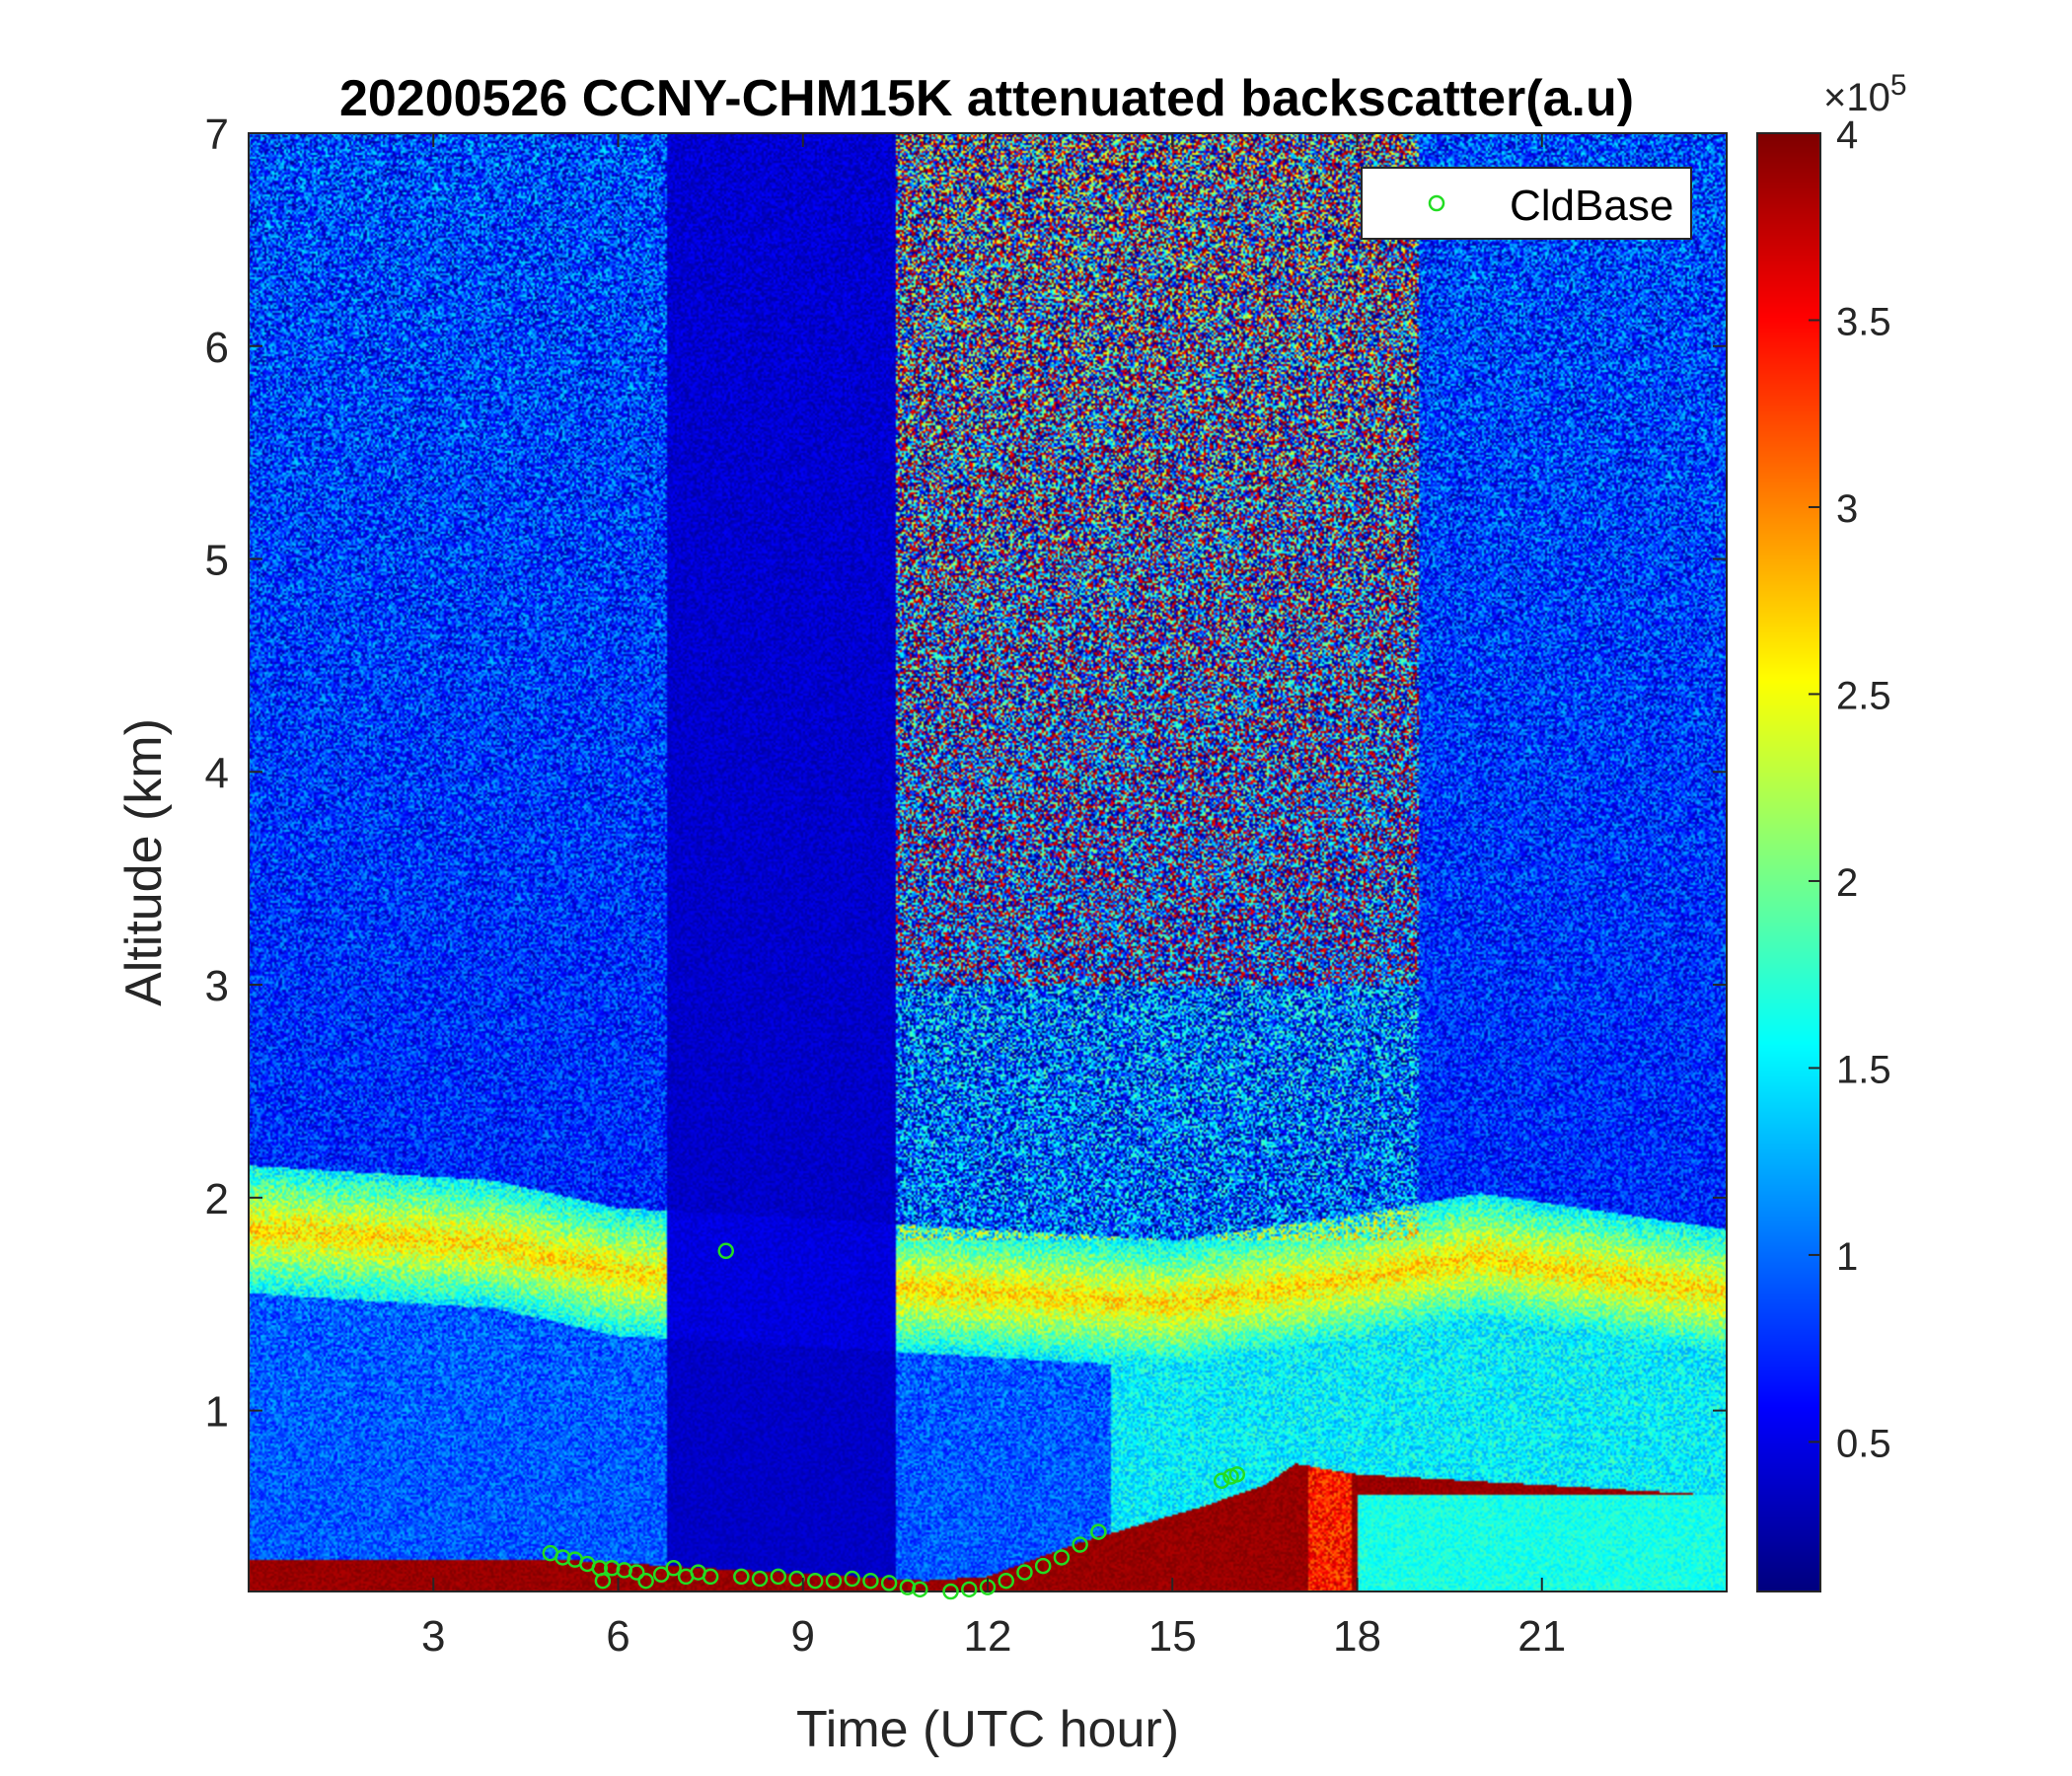 The image size is (2072, 1776). I want to click on colorbar-frame, so click(1788, 862).